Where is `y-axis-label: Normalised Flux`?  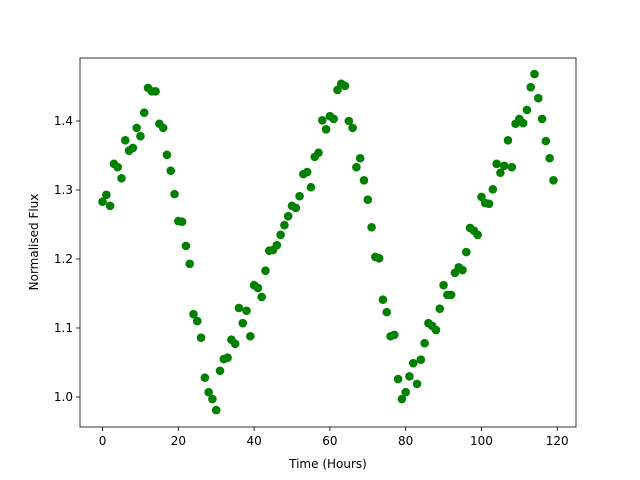 y-axis-label: Normalised Flux is located at coordinates (34, 242).